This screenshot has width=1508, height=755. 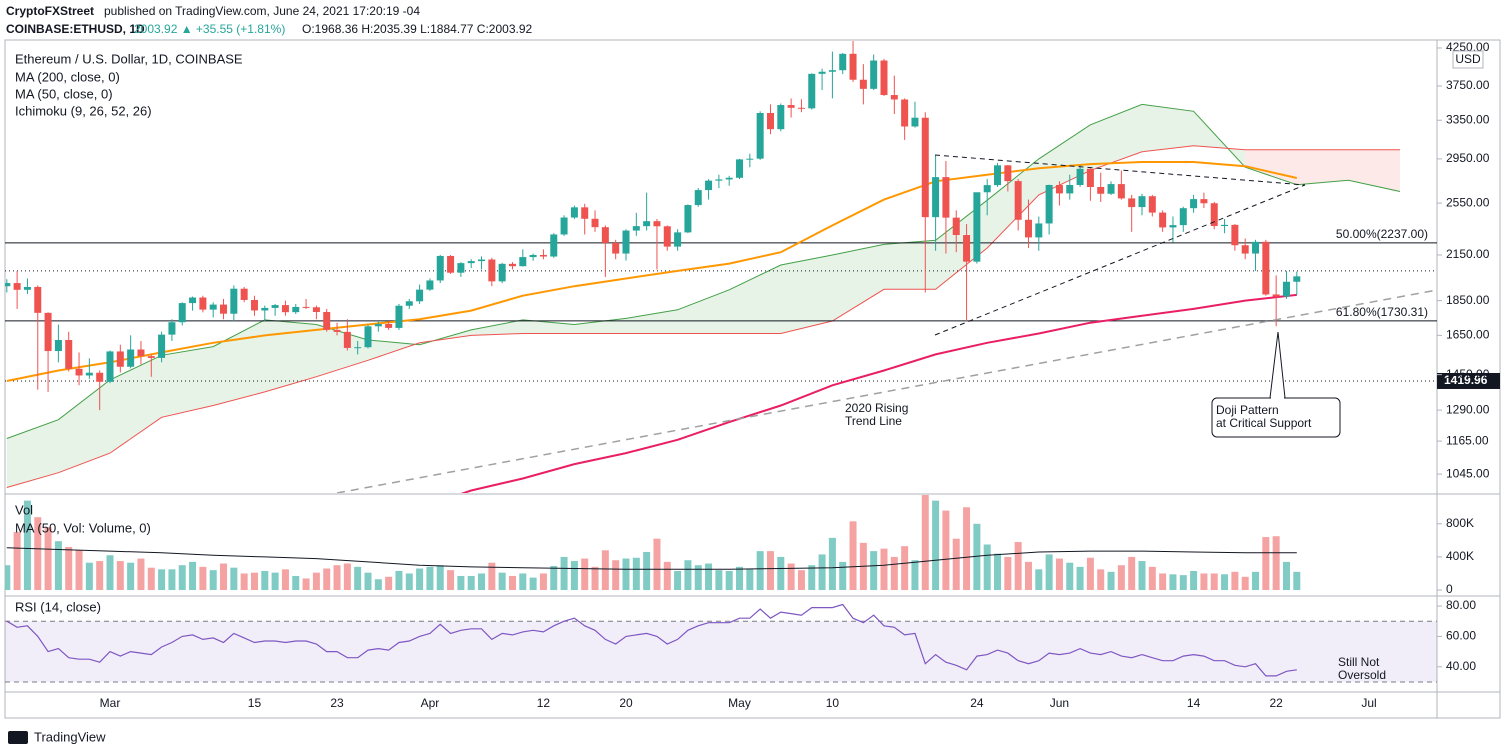 I want to click on level-badge, so click(x=1468, y=380).